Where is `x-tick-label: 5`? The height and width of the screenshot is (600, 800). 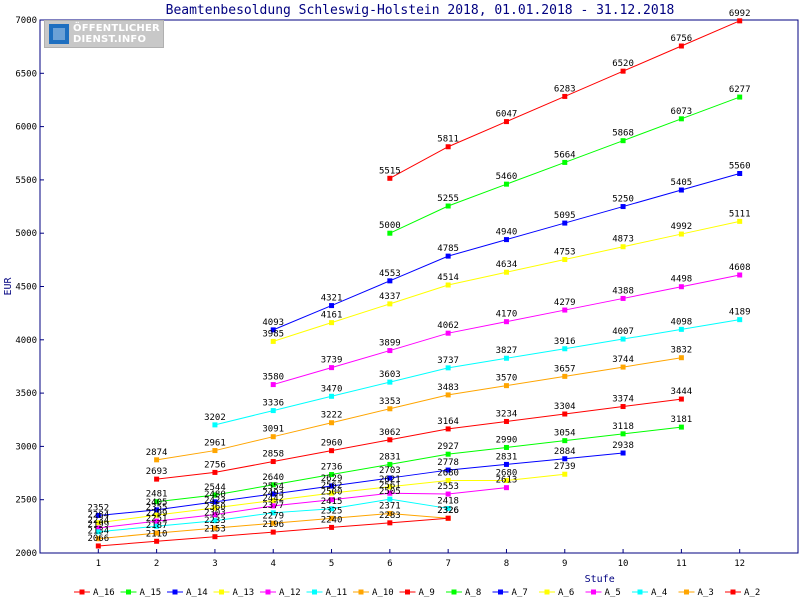
x-tick-label: 5 is located at coordinates (331, 564).